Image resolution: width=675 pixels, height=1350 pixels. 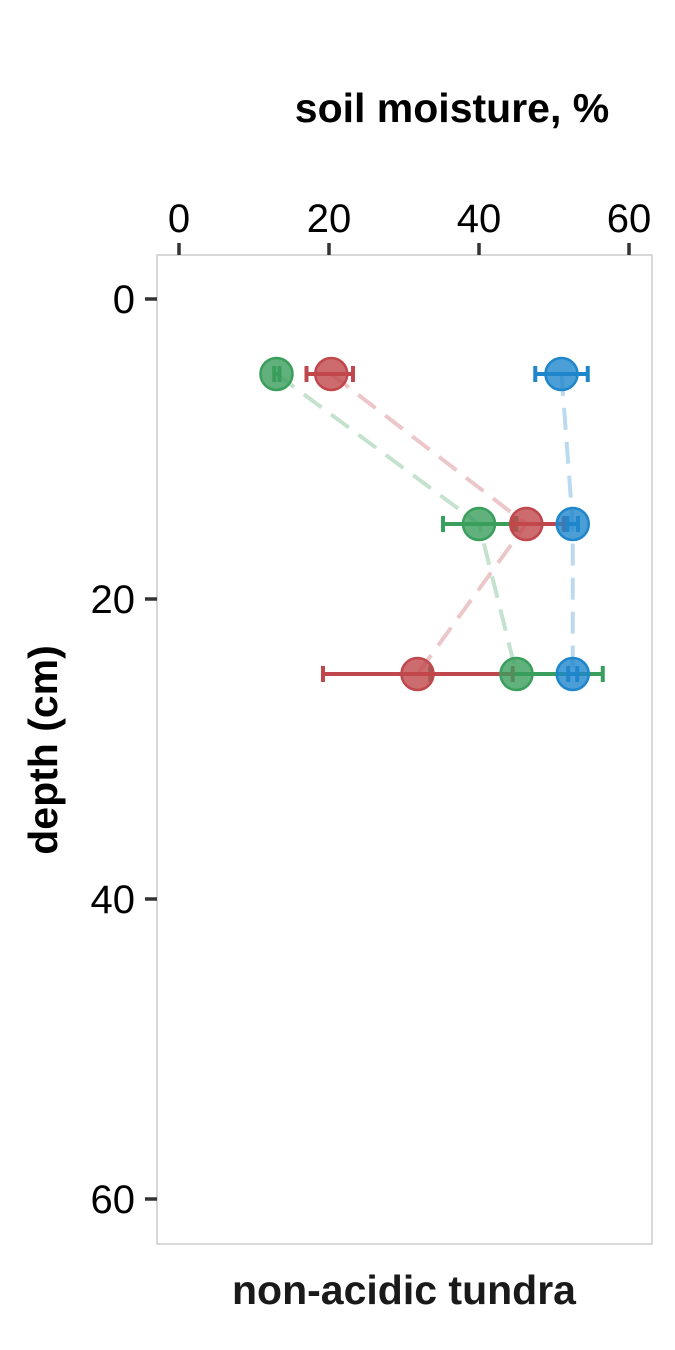 I want to click on facet-label: non-acidic tundra, so click(x=404, y=1290).